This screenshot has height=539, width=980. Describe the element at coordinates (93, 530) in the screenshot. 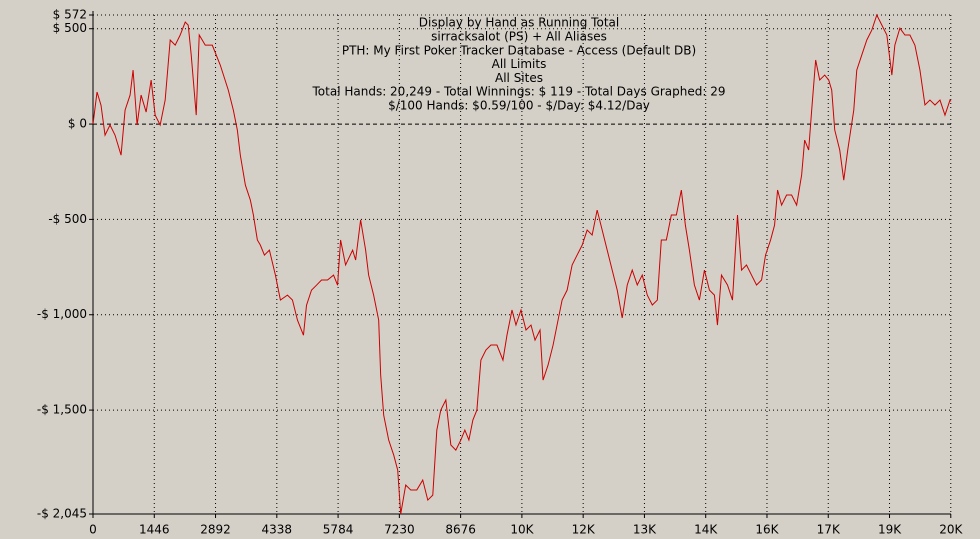

I see `x-tick-label: 0` at that location.